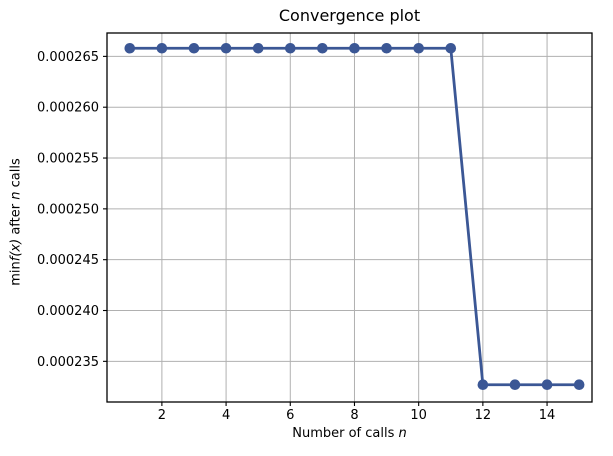 This screenshot has height=456, width=613. What do you see at coordinates (68, 209) in the screenshot?
I see `y-tick-label: 0.000250` at bounding box center [68, 209].